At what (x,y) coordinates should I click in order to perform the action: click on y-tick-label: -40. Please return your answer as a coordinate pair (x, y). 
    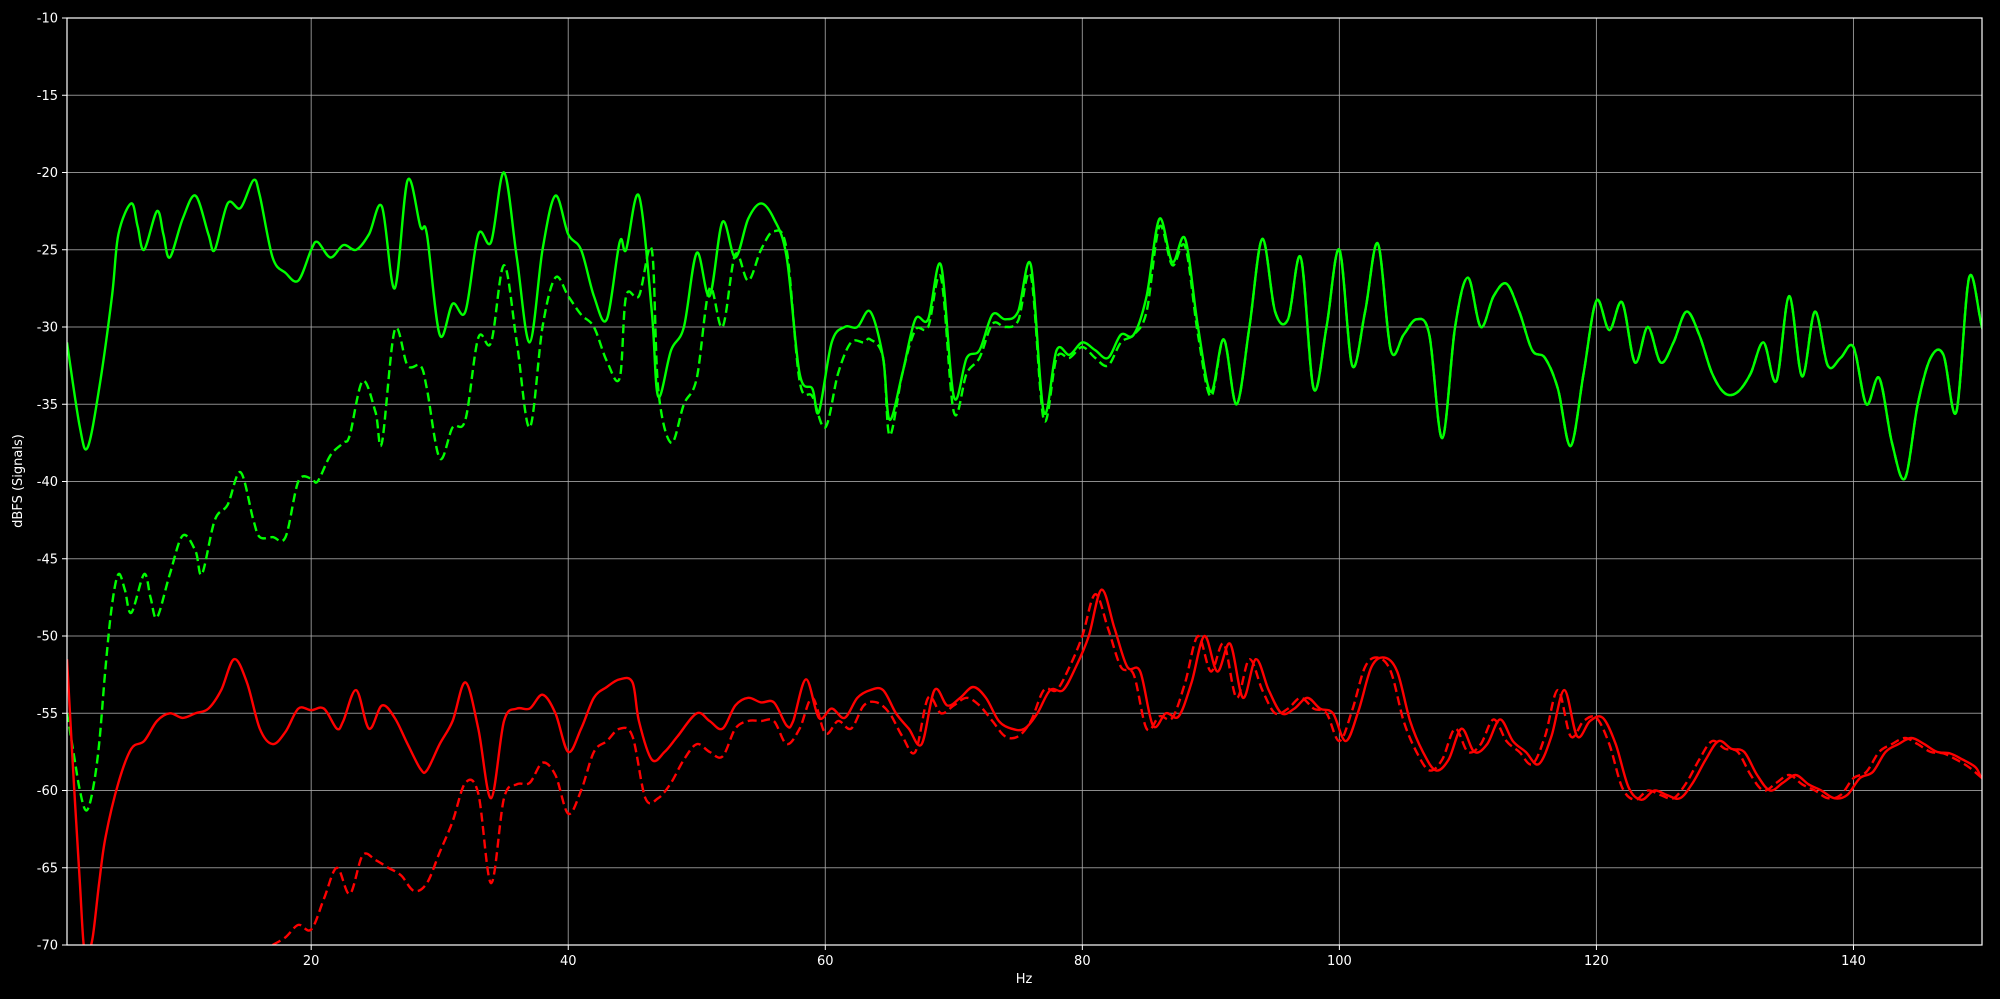
    Looking at the image, I should click on (47, 482).